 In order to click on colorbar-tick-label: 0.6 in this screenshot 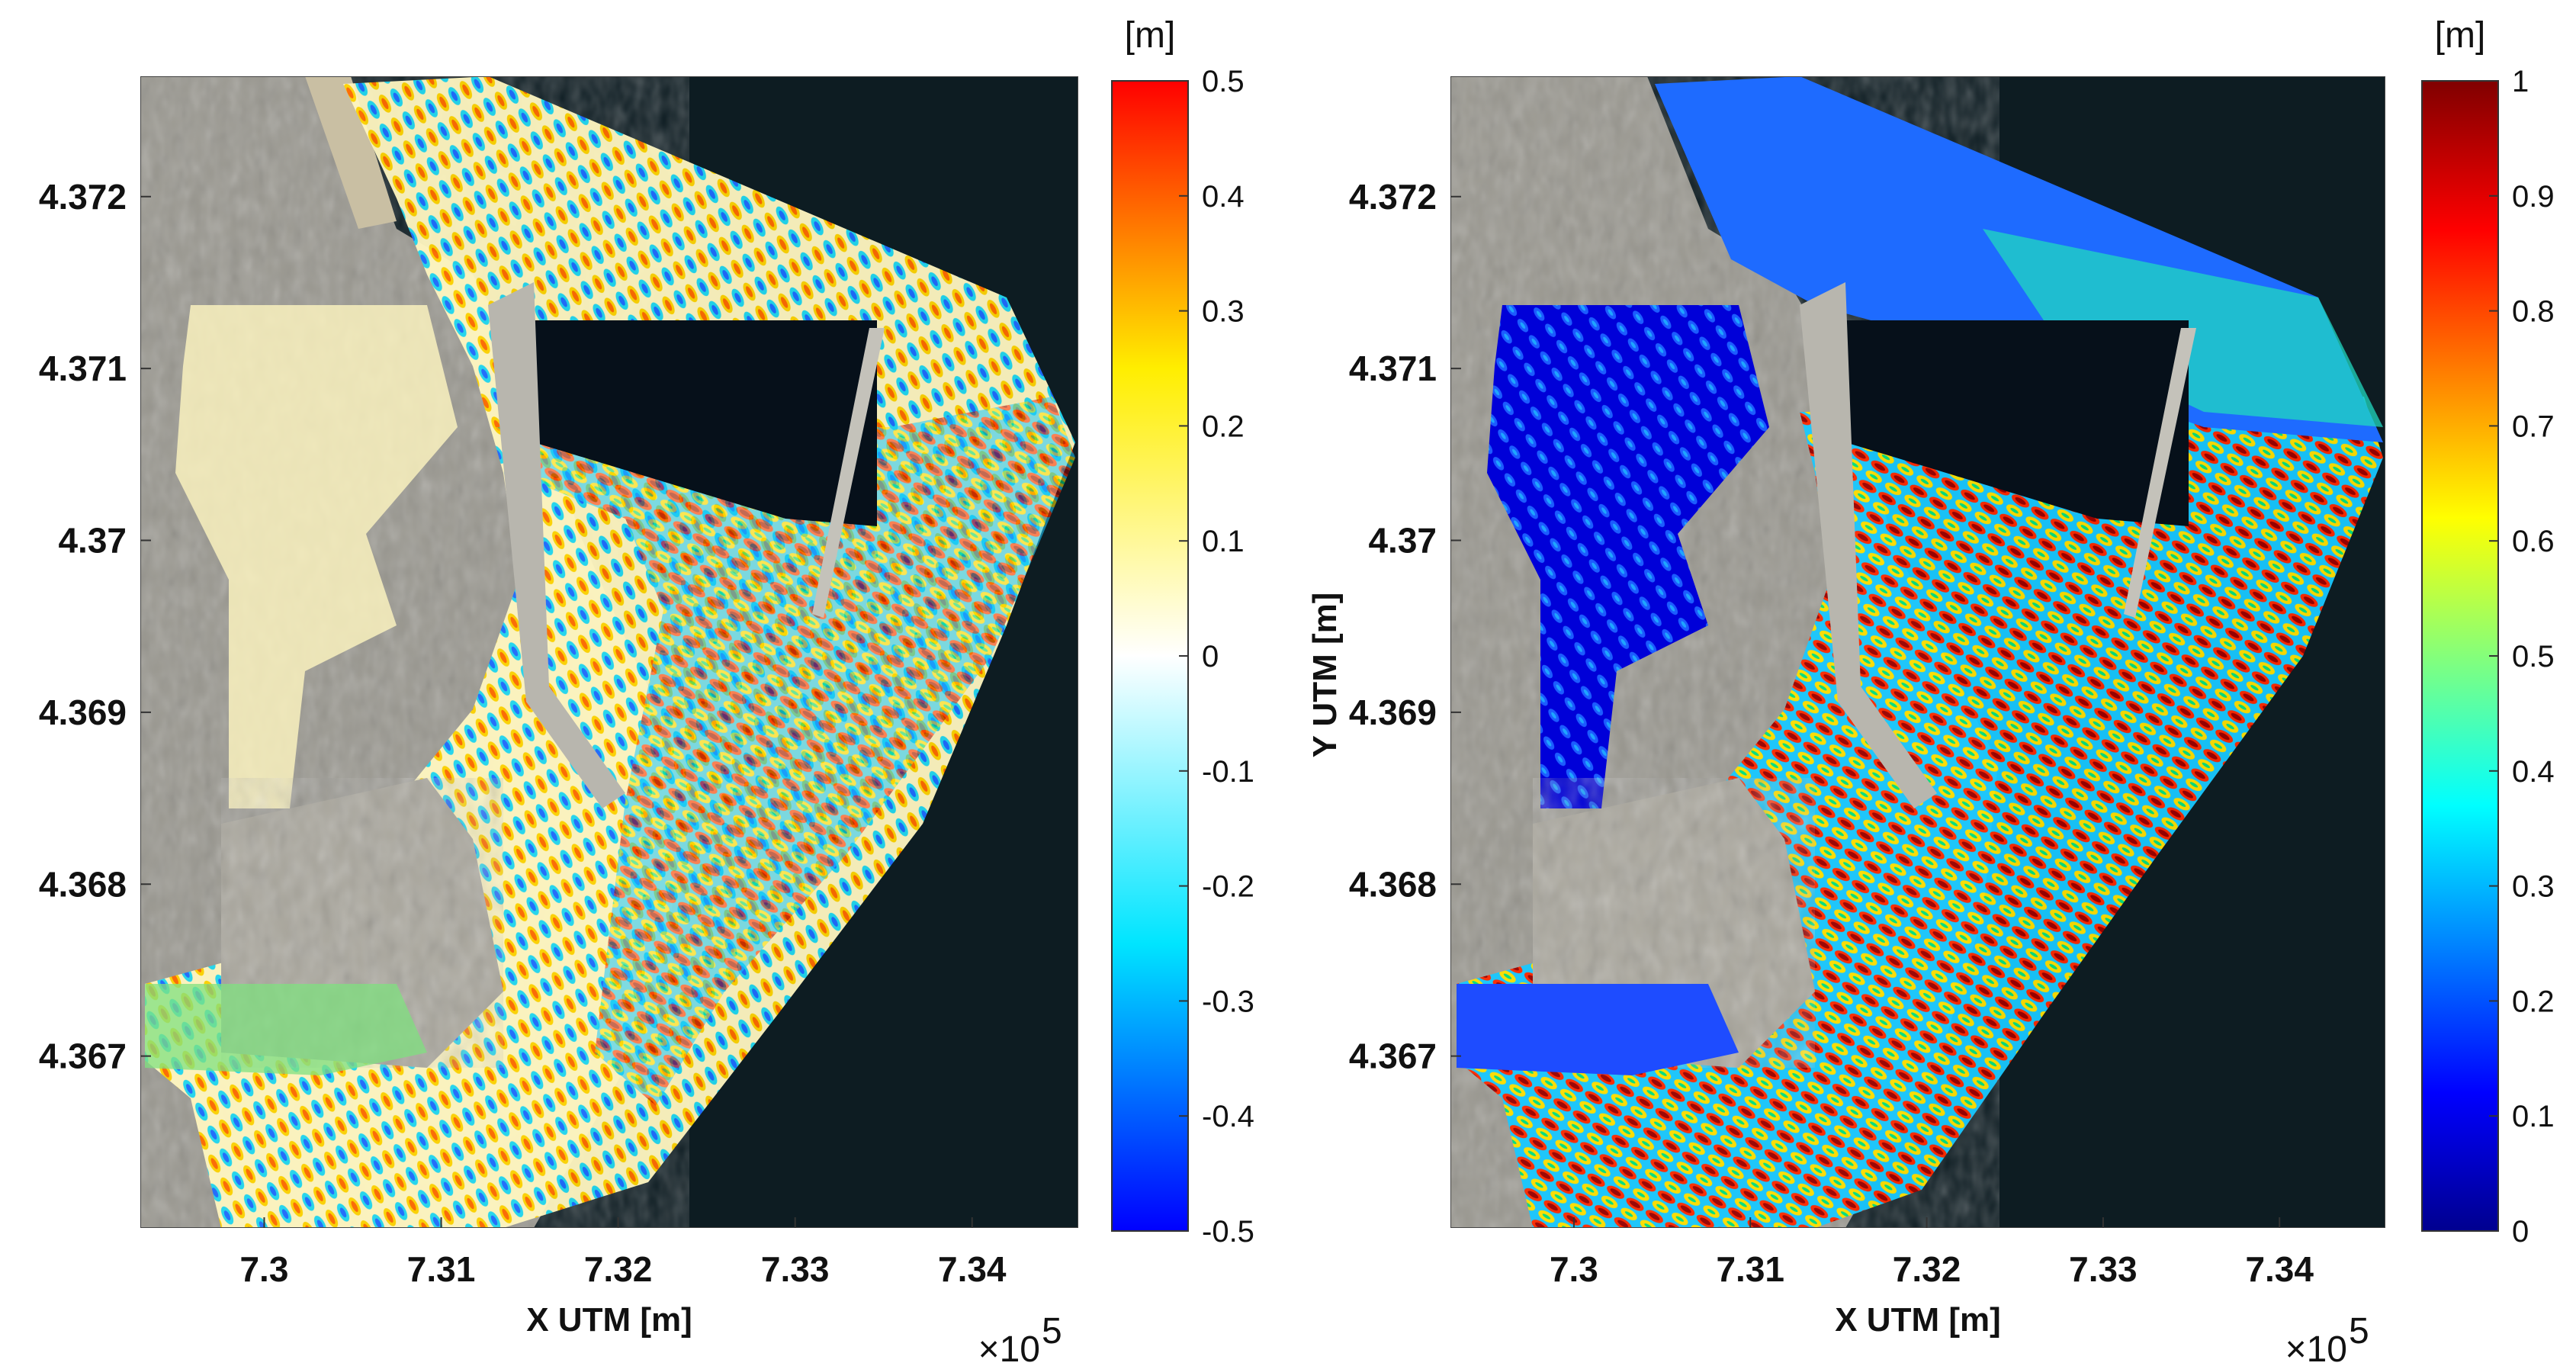, I will do `click(2533, 541)`.